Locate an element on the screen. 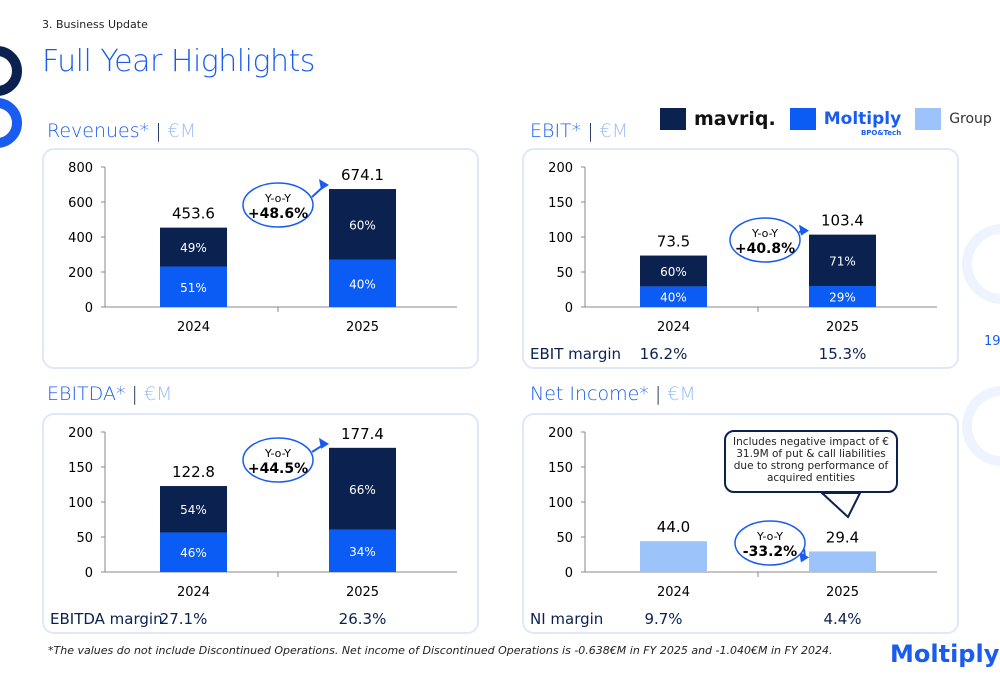  net-income-panel is located at coordinates (740, 523).